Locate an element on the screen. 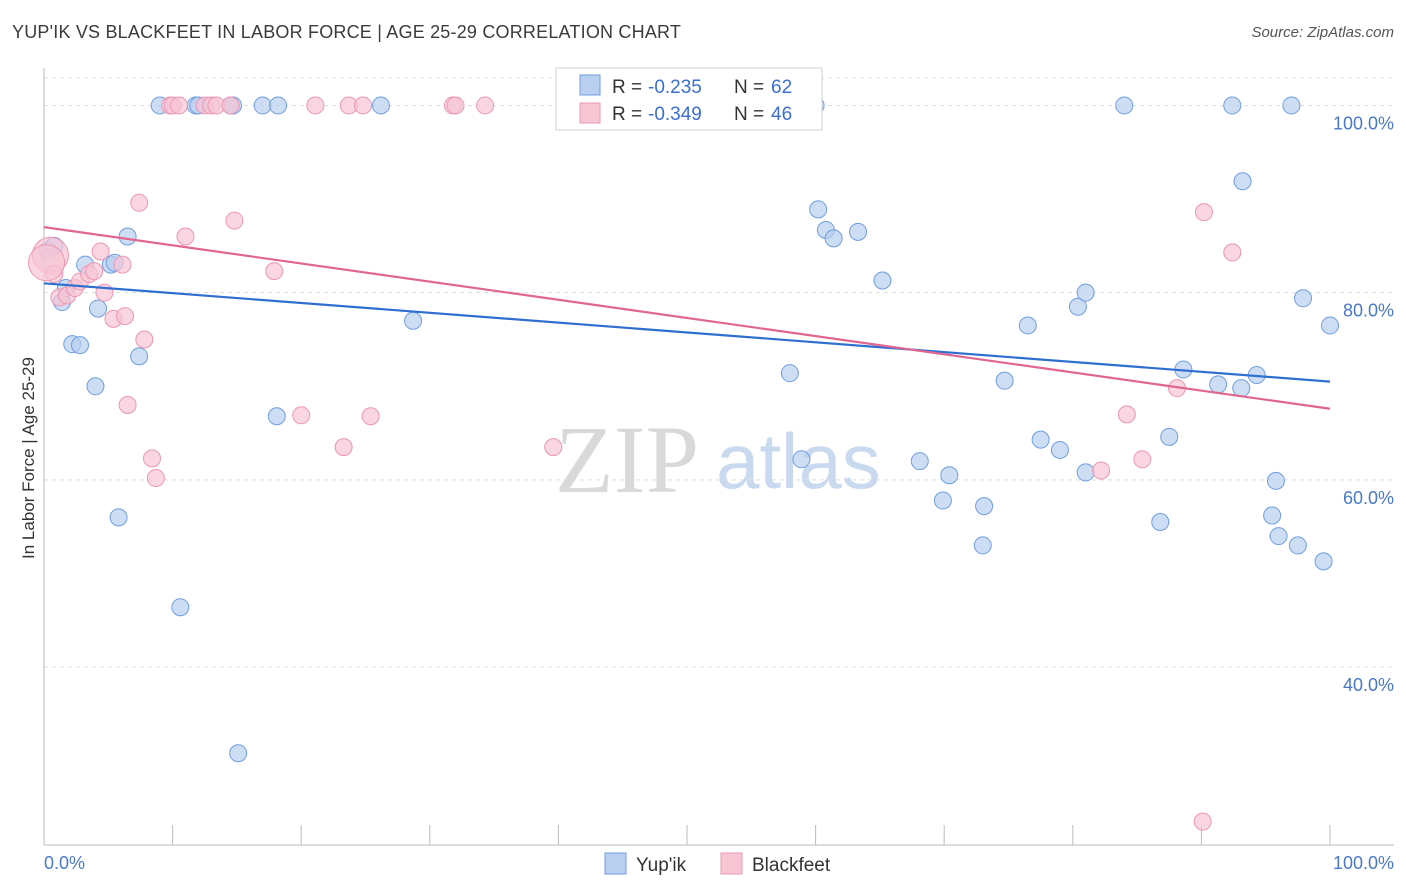 This screenshot has width=1406, height=892. legend-label-yupik: Yup'ik is located at coordinates (661, 865).